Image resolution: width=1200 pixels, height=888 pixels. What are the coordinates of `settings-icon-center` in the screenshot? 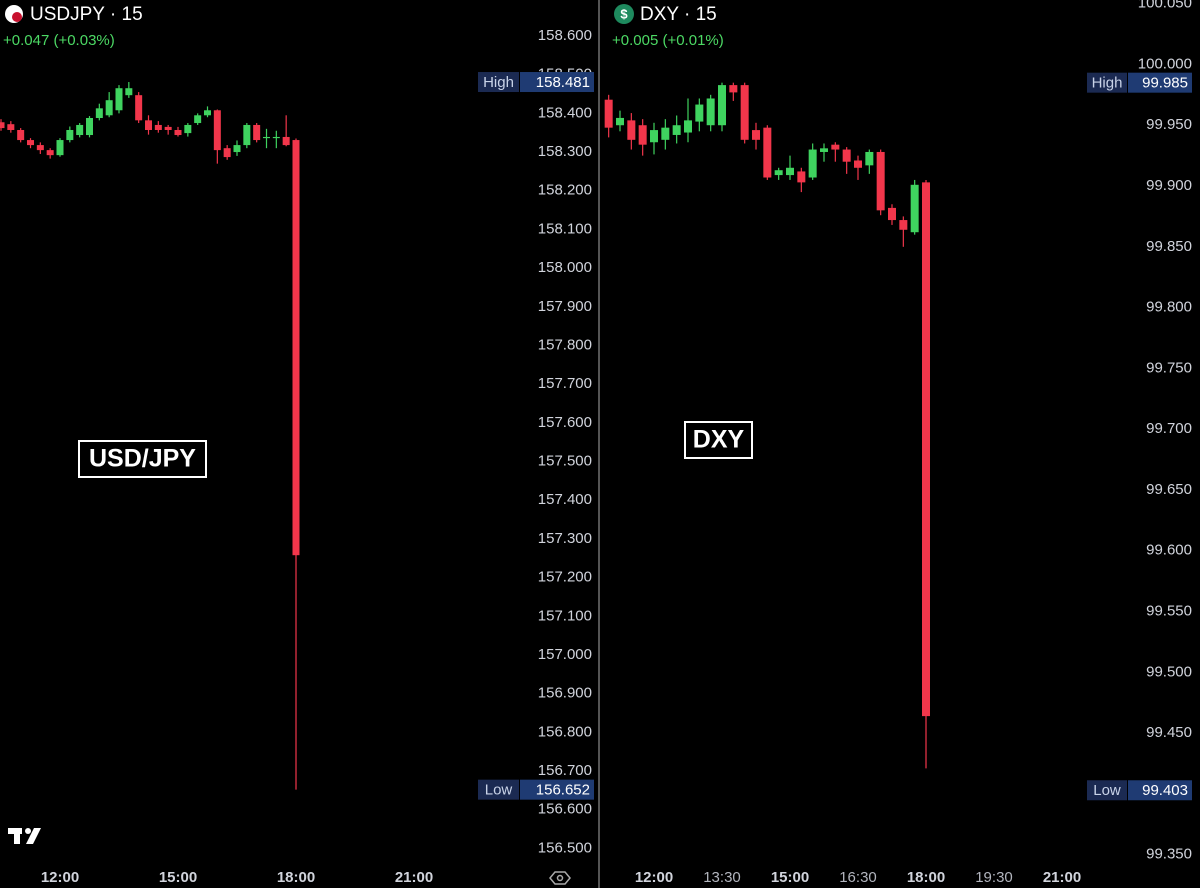 It's located at (560, 878).